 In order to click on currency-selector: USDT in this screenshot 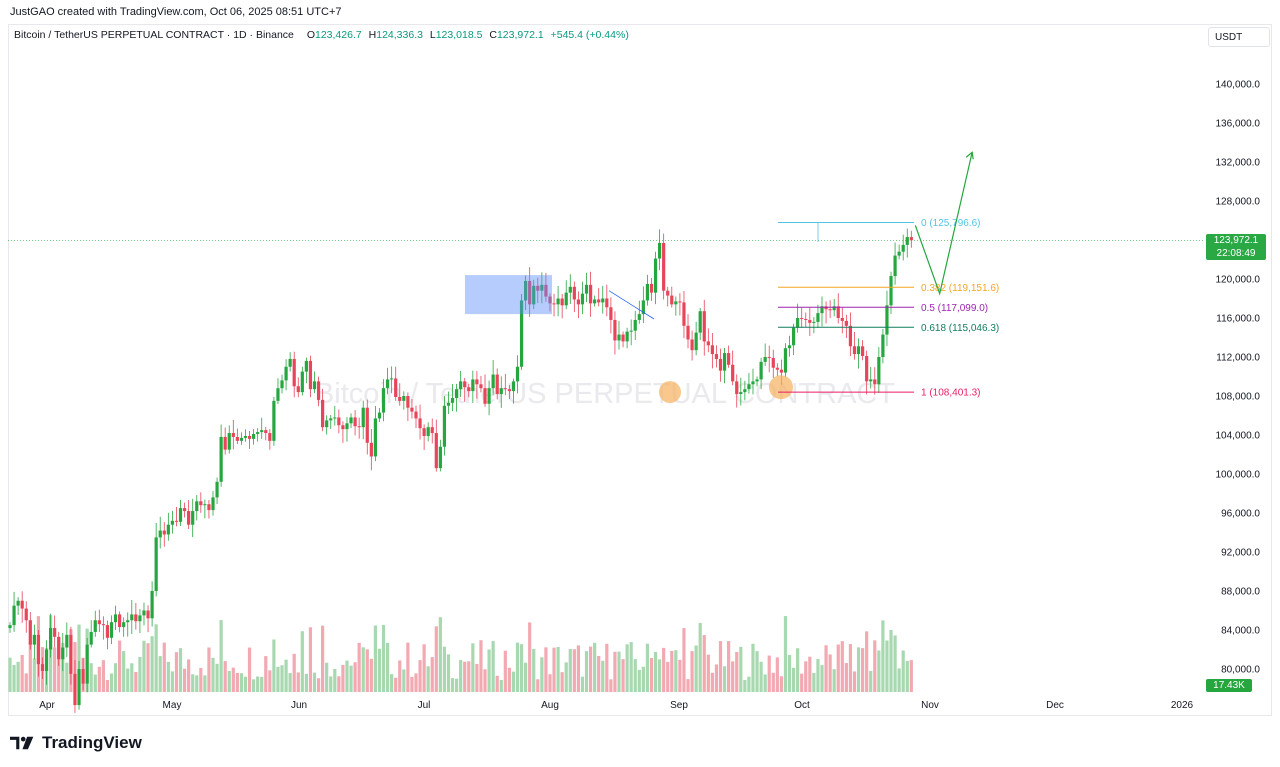, I will do `click(1239, 37)`.